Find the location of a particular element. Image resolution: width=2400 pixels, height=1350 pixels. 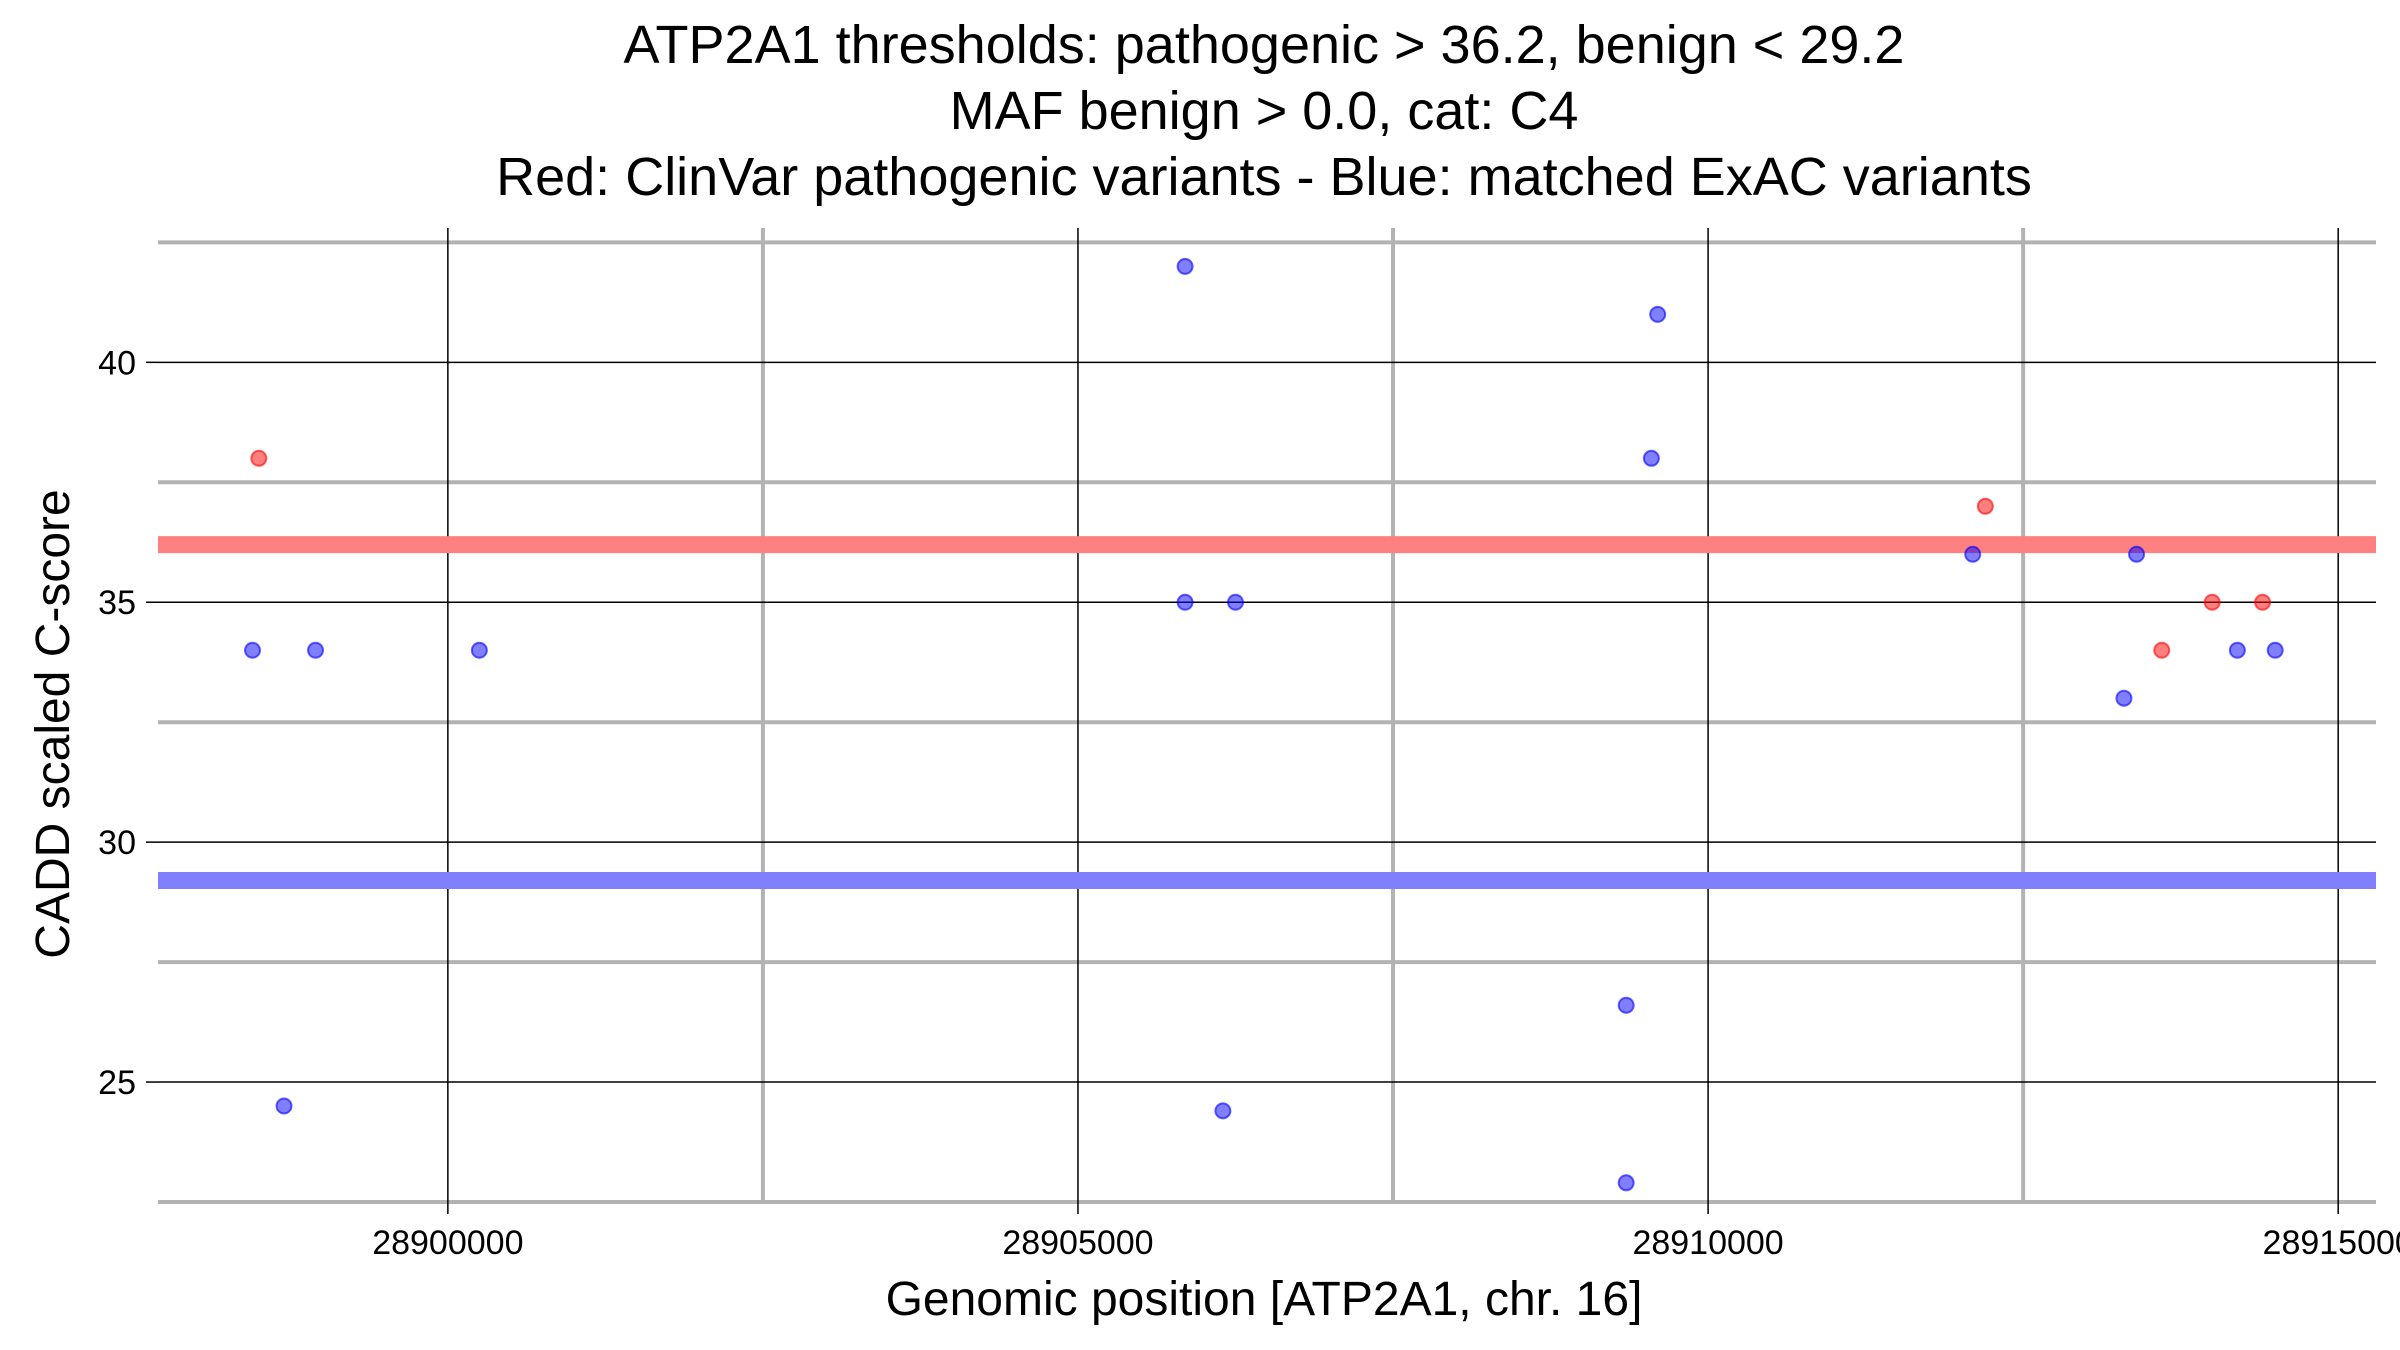

y-tick-label: 25 is located at coordinates (117, 1083).